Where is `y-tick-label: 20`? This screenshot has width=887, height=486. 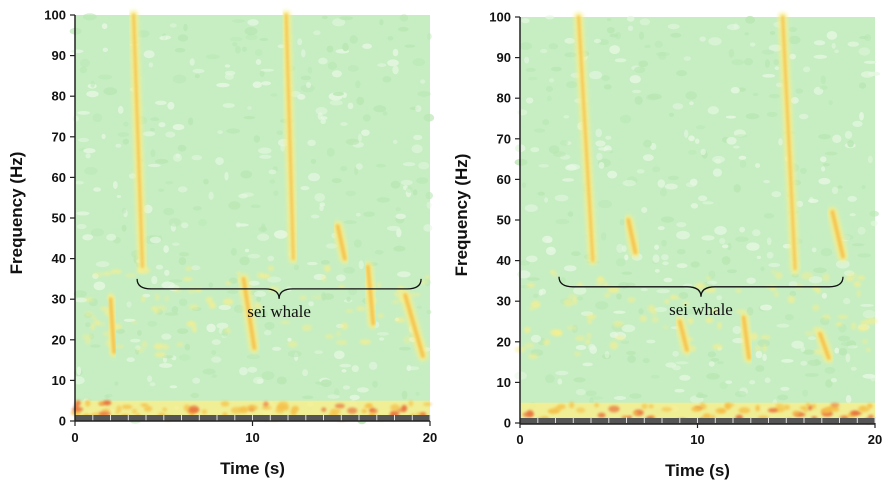
y-tick-label: 20 is located at coordinates (504, 341).